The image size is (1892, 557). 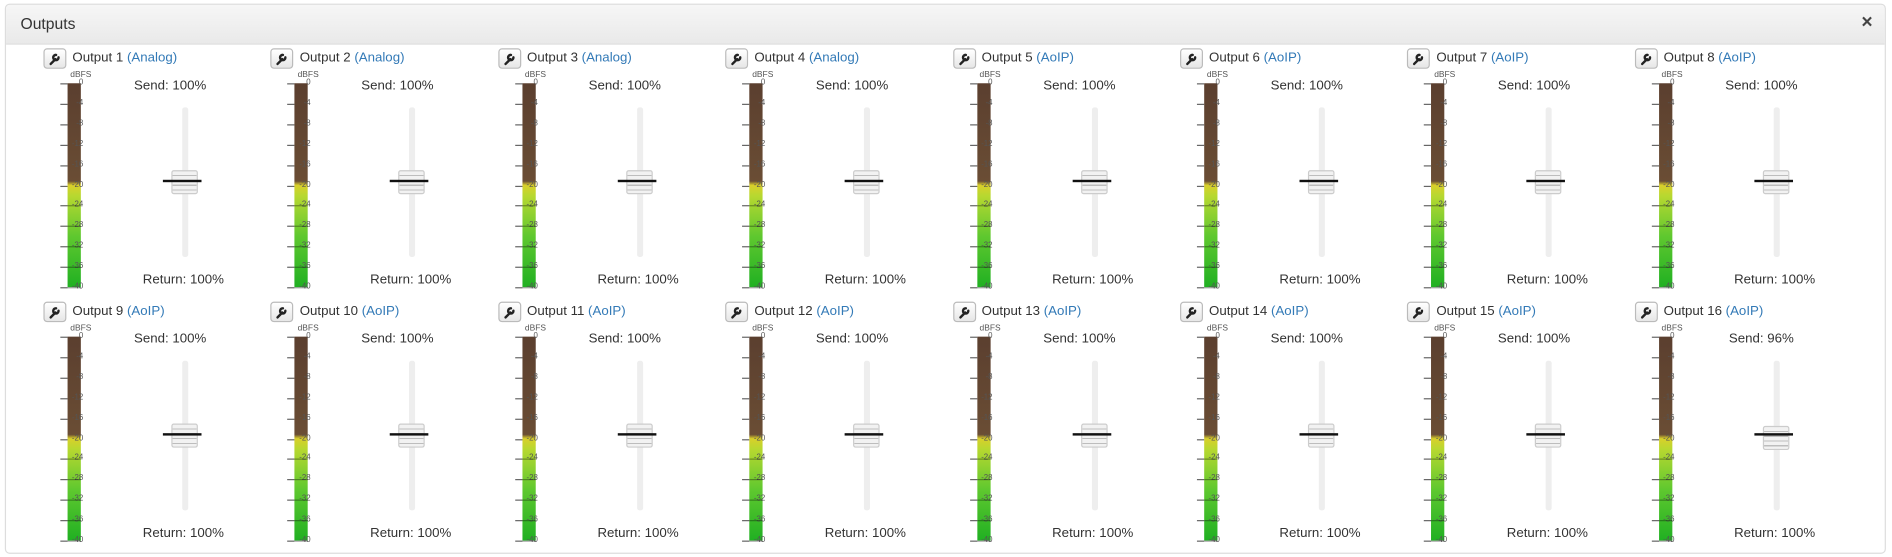 I want to click on output-kind: (AoIP), so click(x=835, y=311).